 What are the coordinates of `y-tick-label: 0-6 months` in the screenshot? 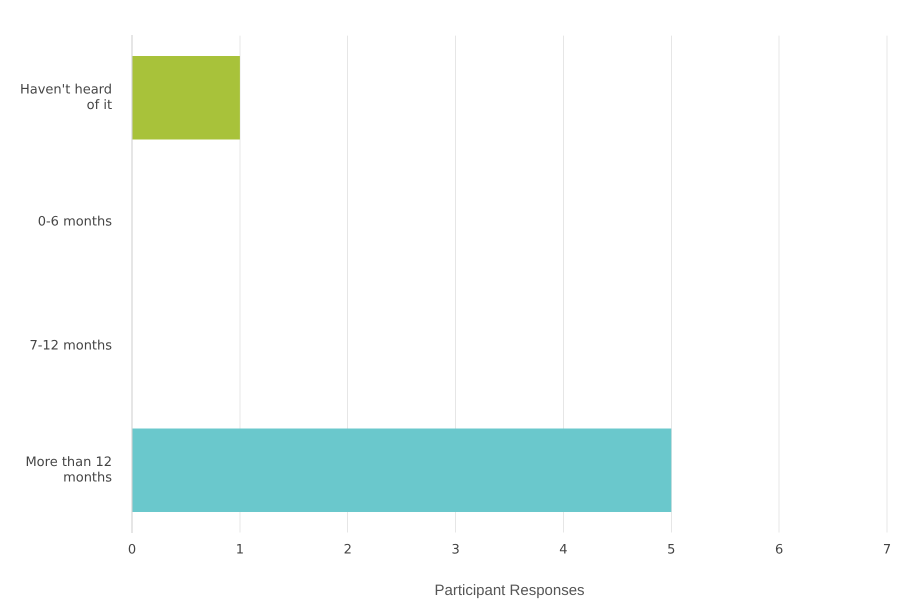 It's located at (75, 222).